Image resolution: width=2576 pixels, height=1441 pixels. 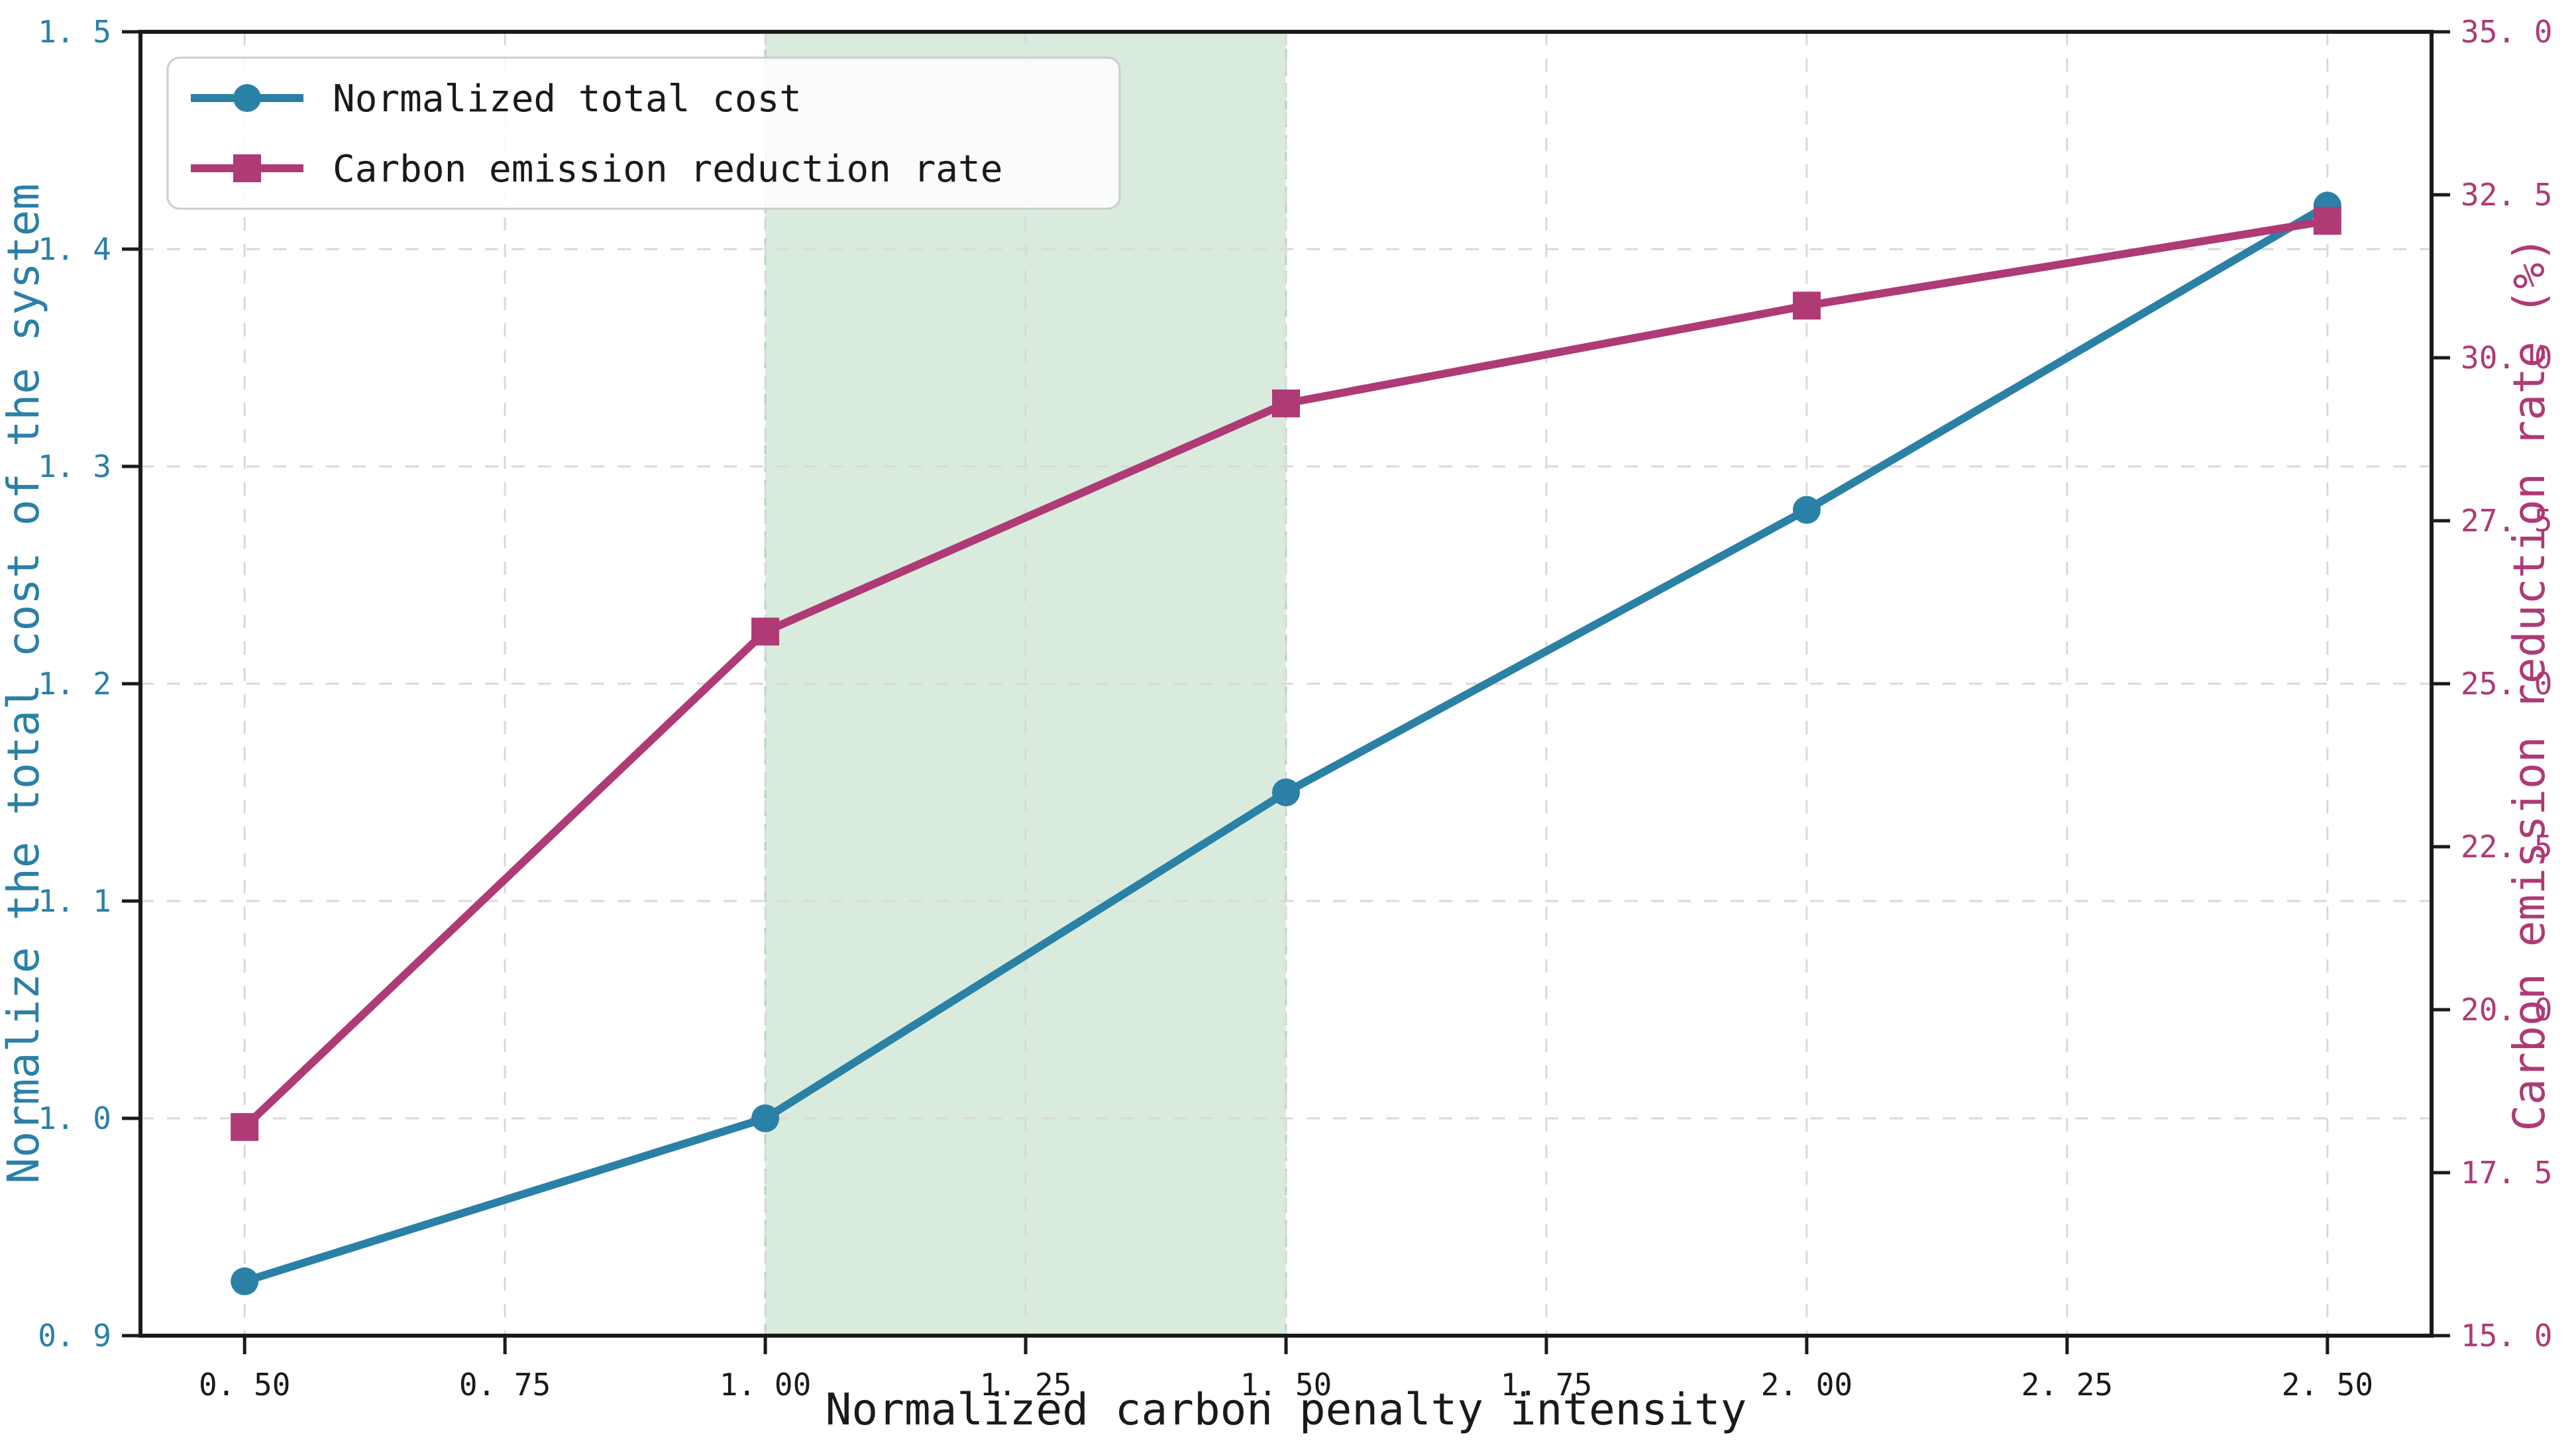 I want to click on right-y-tick-label: 25. 0, so click(x=2506, y=684).